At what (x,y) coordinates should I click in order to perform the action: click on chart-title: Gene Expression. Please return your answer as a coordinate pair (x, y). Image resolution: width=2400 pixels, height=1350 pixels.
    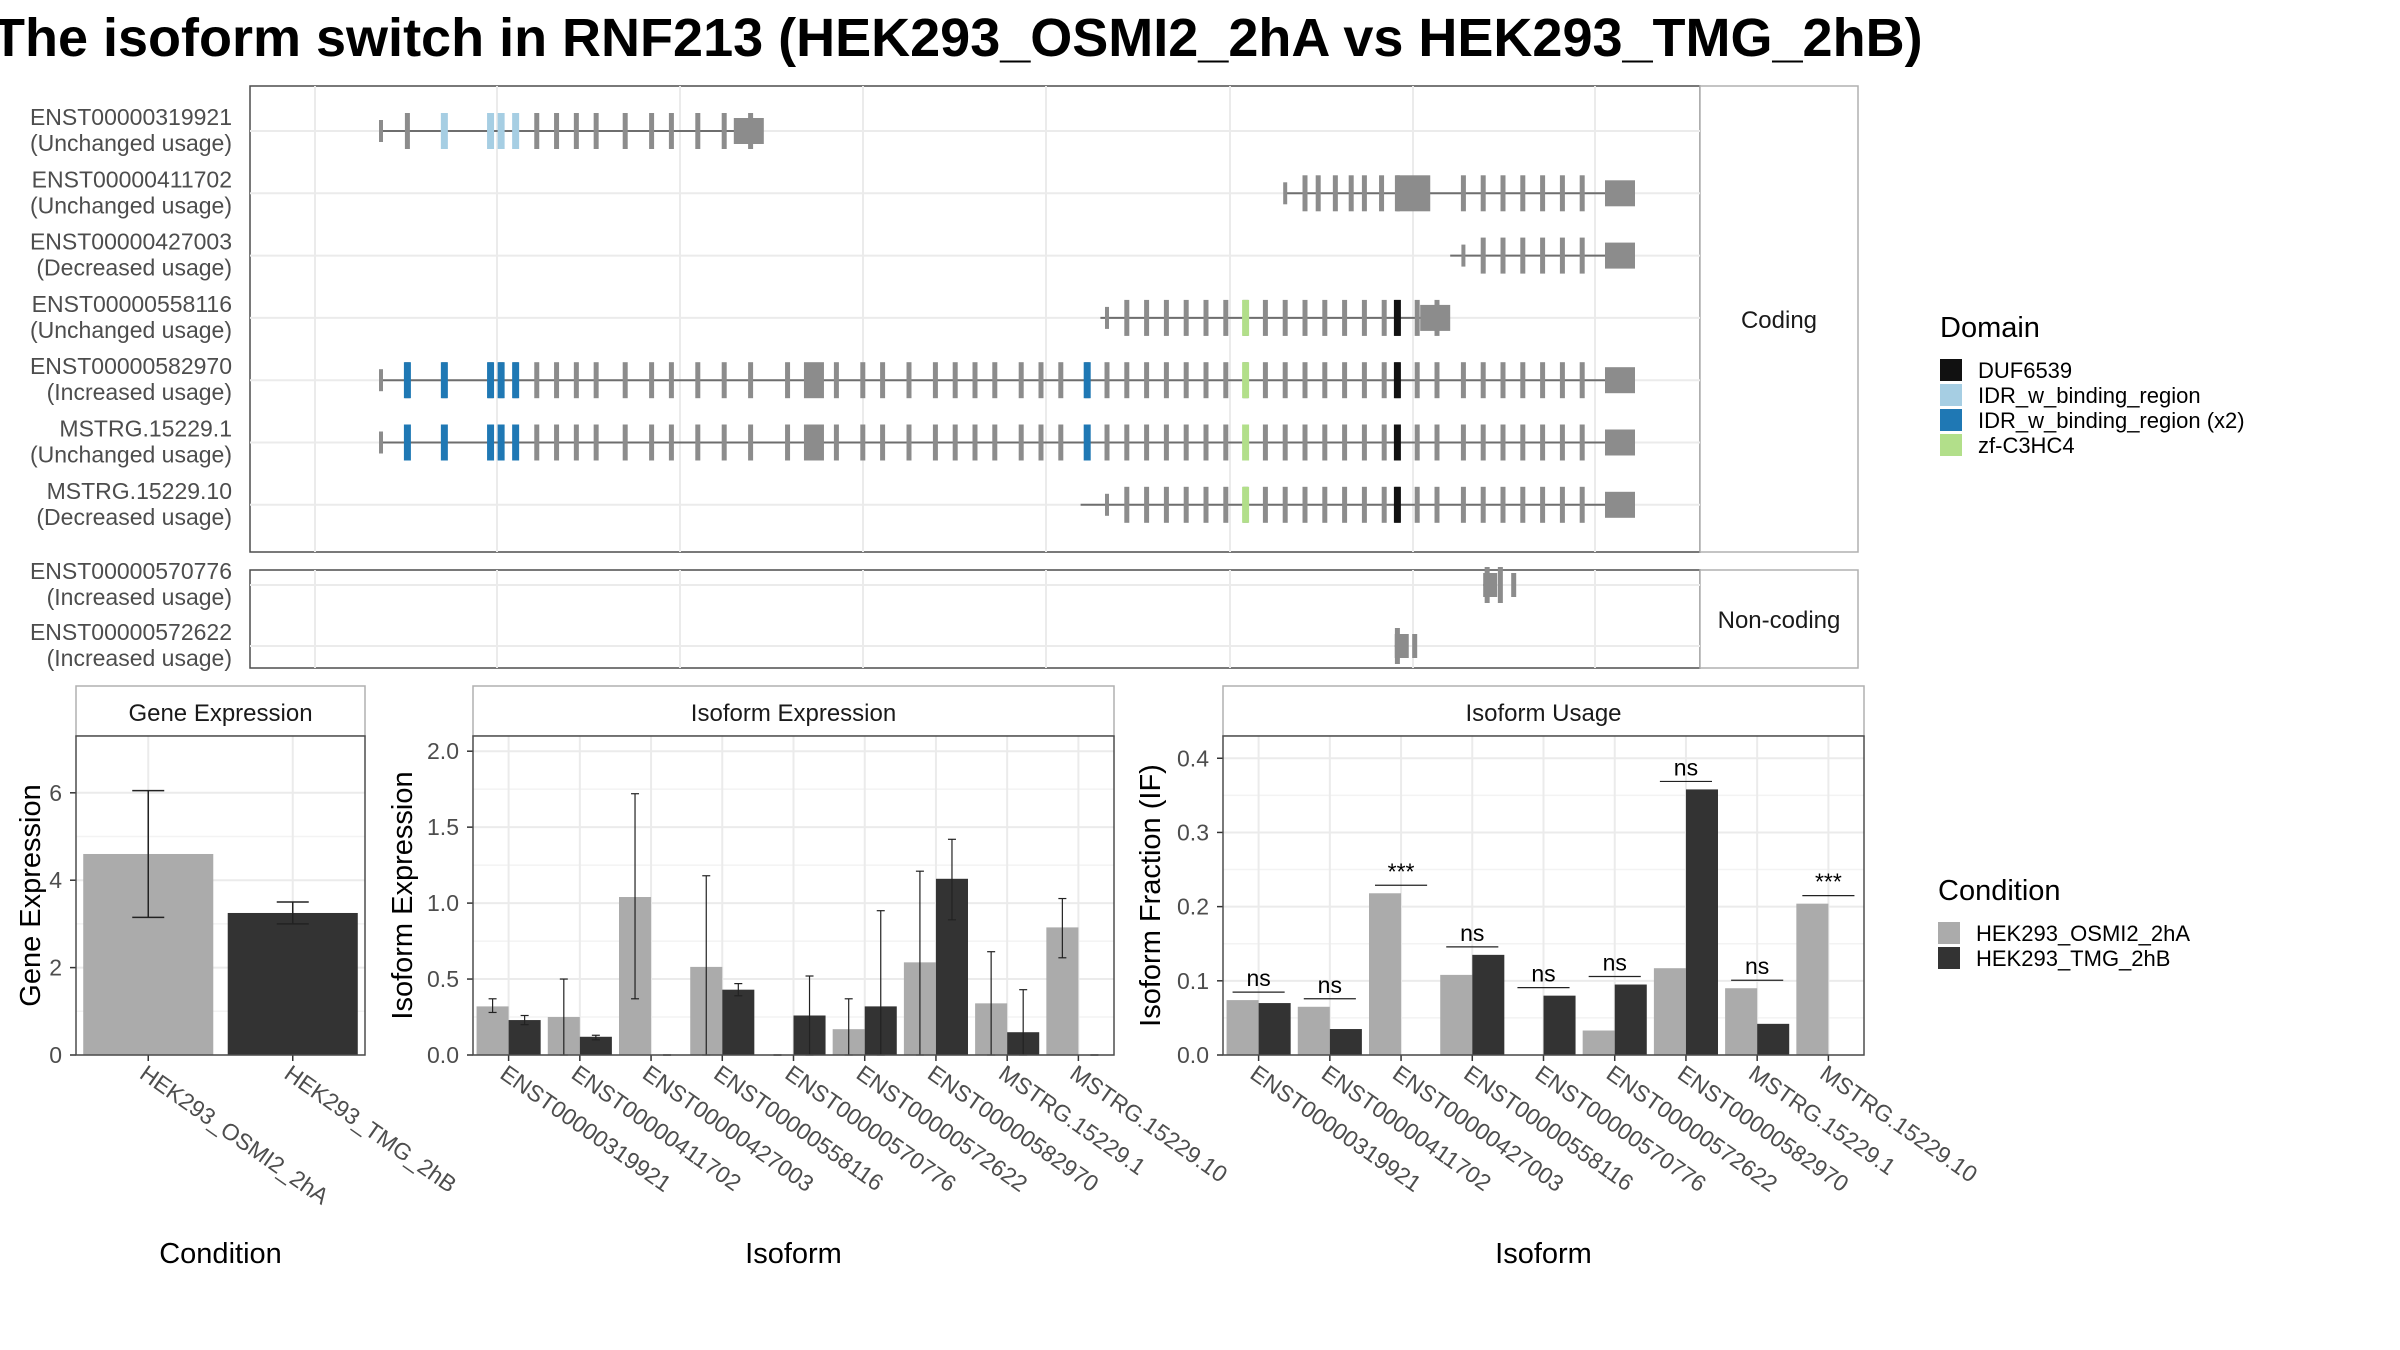
    Looking at the image, I should click on (220, 713).